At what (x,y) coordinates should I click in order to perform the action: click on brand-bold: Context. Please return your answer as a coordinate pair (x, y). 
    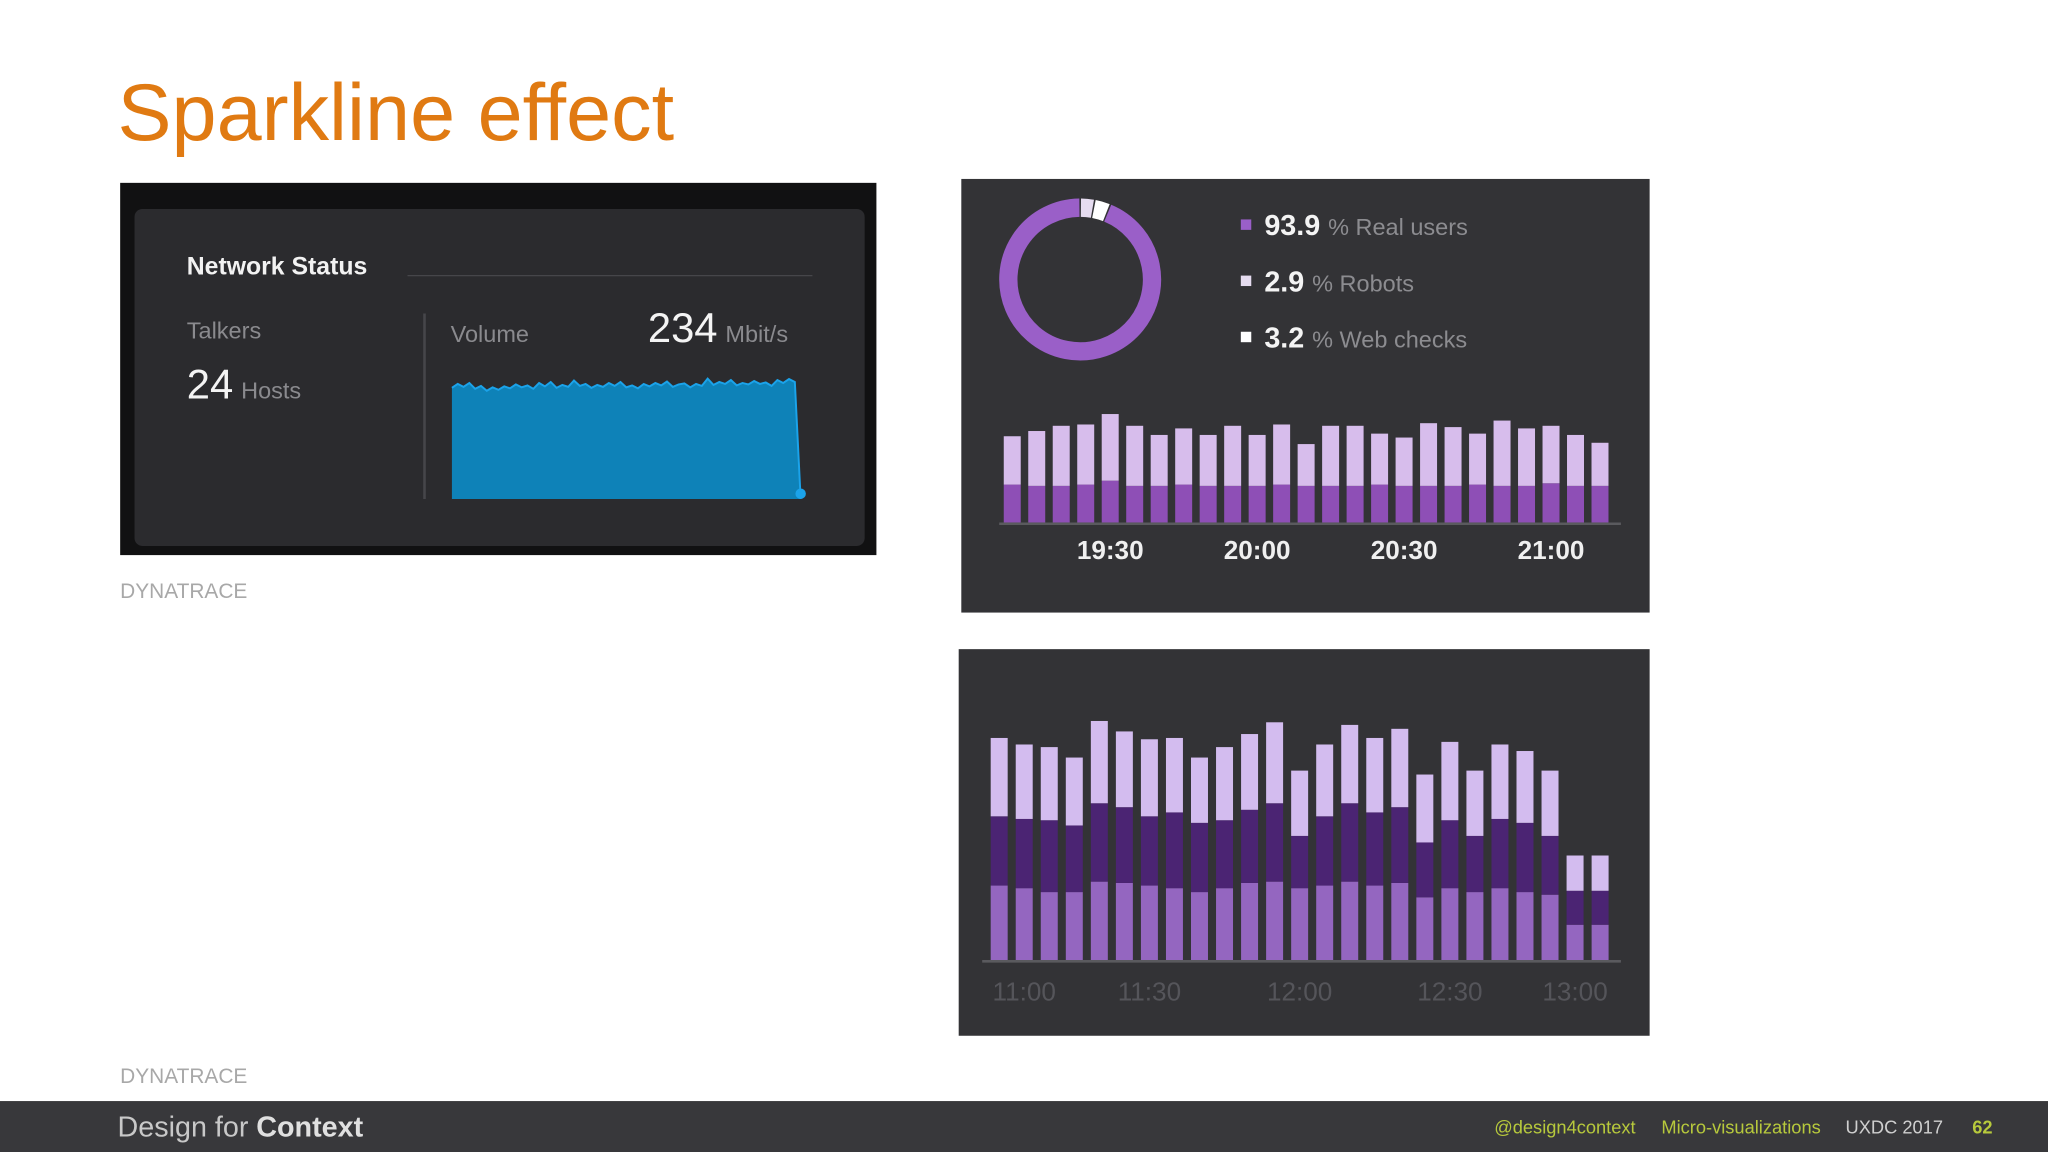
    Looking at the image, I should click on (309, 1127).